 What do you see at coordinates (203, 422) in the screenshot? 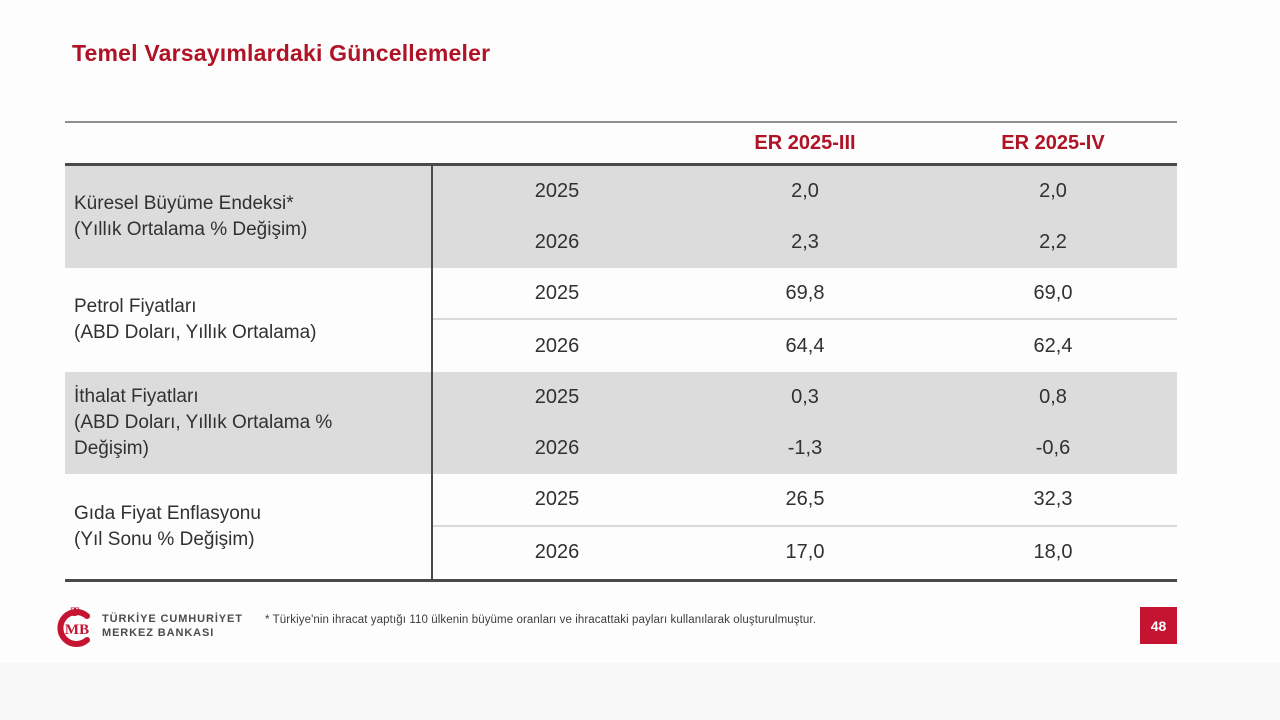
I see `row-label-line: (ABD Doları, Yıllık Ortalama %` at bounding box center [203, 422].